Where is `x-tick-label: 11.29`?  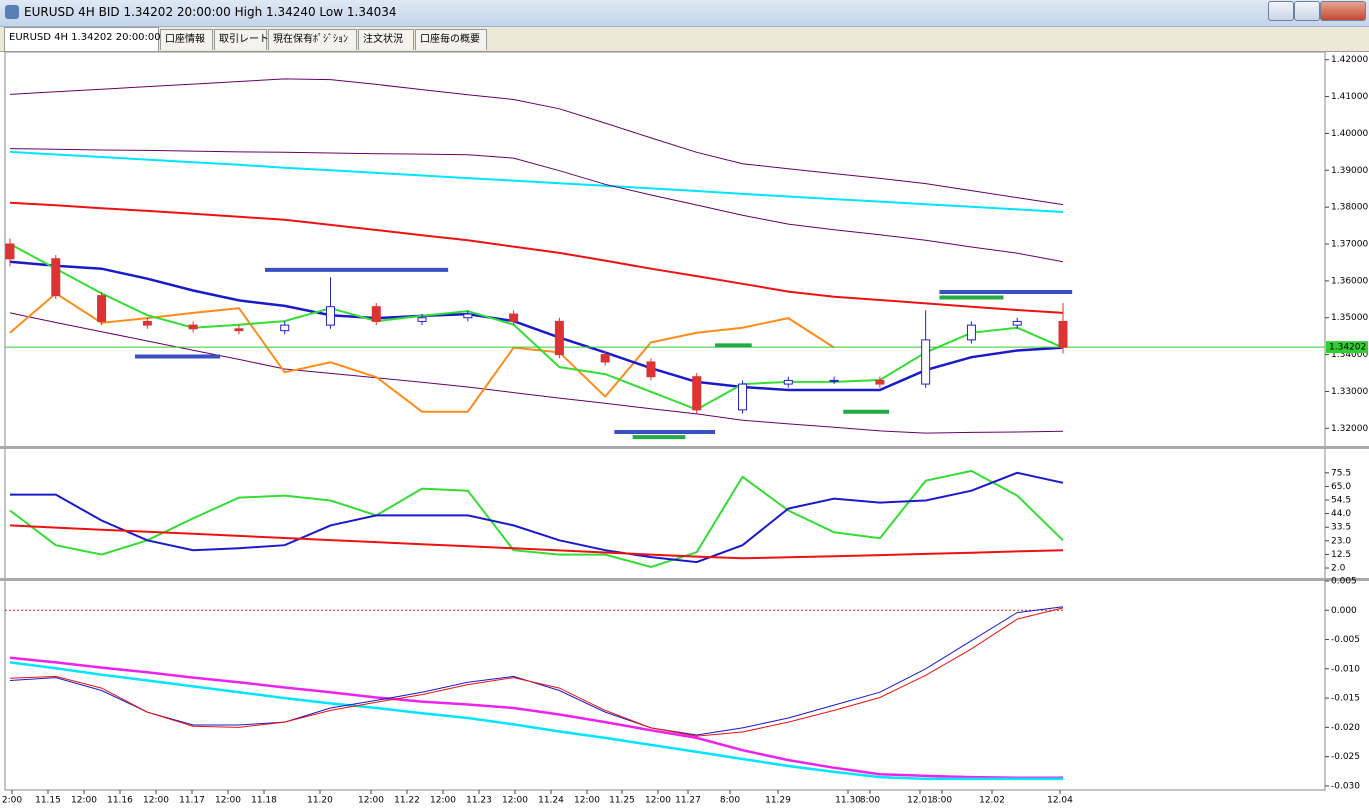
x-tick-label: 11.29 is located at coordinates (778, 801).